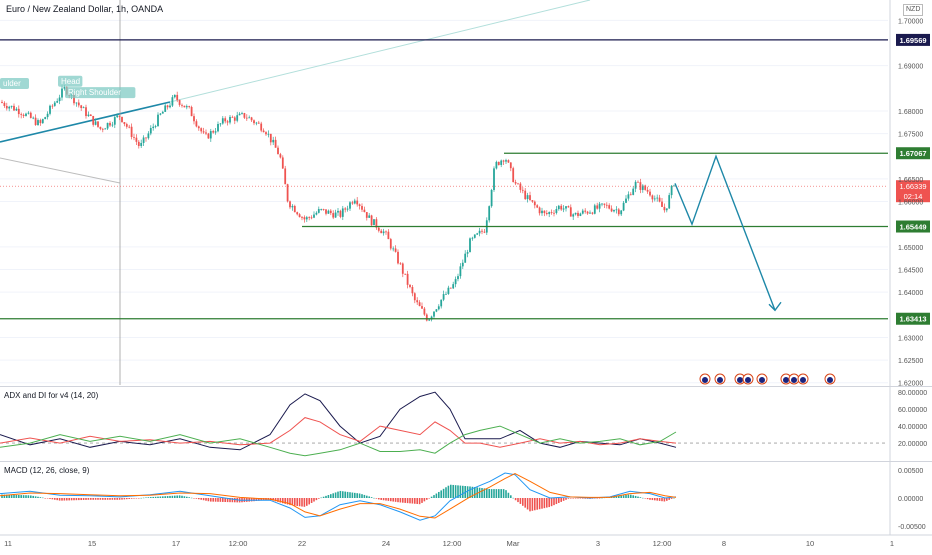 This screenshot has height=555, width=932. What do you see at coordinates (662, 543) in the screenshot?
I see `time-tick-label: 12:00` at bounding box center [662, 543].